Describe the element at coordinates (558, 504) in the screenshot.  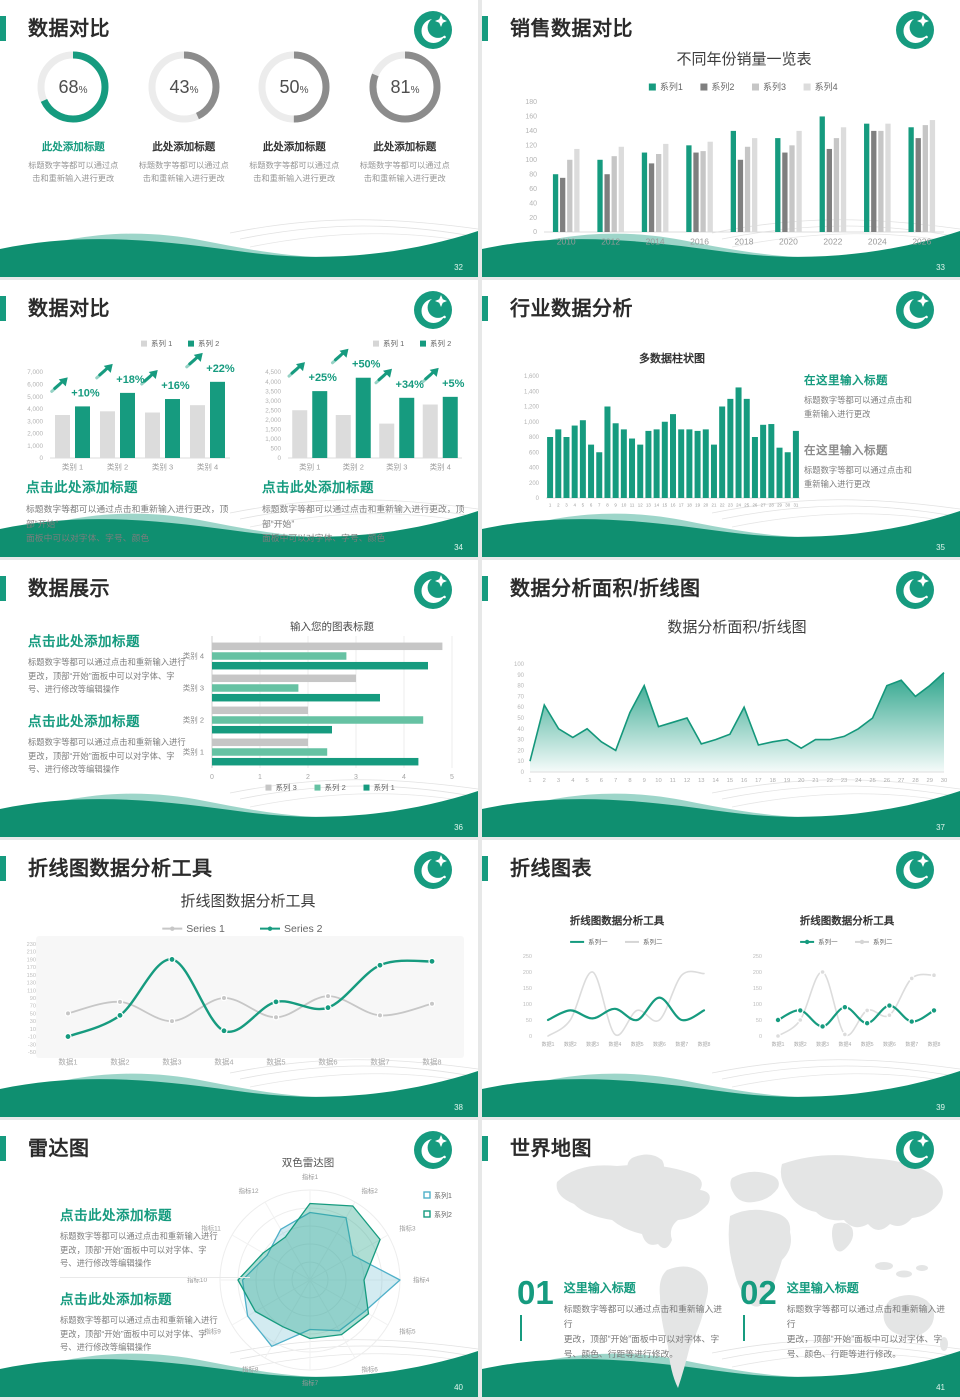
I see `svg-text: 2` at that location.